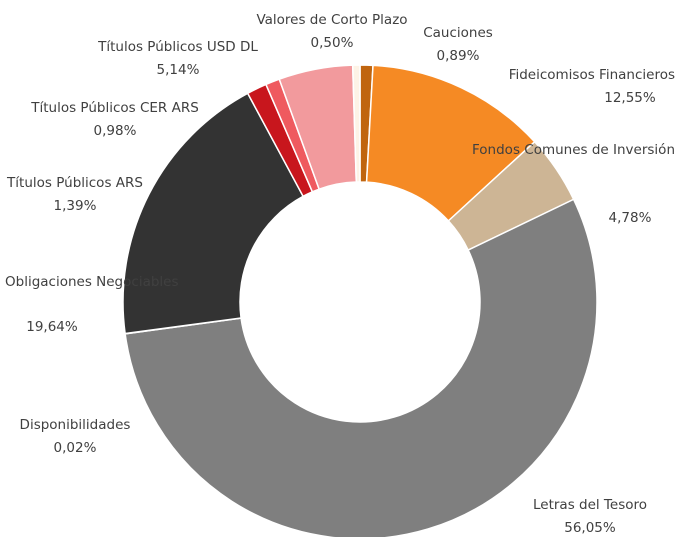 The width and height of the screenshot is (680, 537). I want to click on slice-value-label: 4,78%, so click(630, 218).